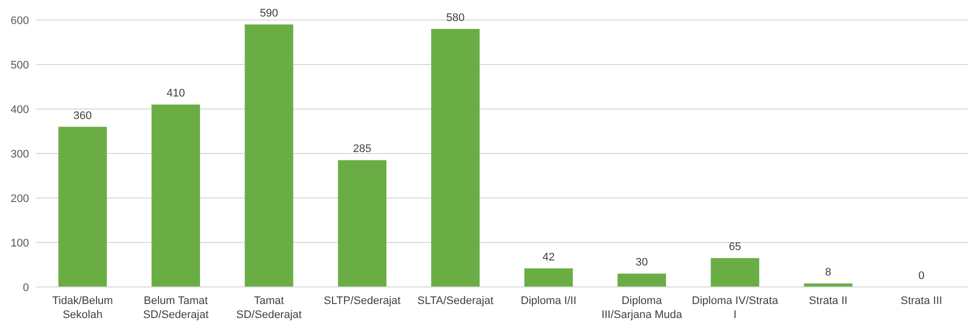 The width and height of the screenshot is (977, 330). What do you see at coordinates (82, 308) in the screenshot?
I see `x-tick-label: Tidak/Belum Sekolah` at bounding box center [82, 308].